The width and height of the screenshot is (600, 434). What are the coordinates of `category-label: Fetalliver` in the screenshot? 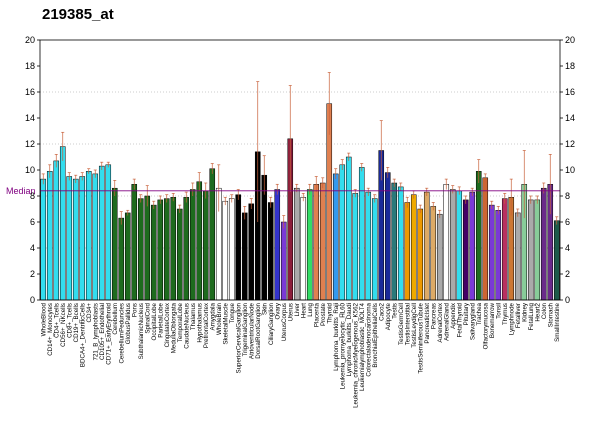 It's located at (518, 315).